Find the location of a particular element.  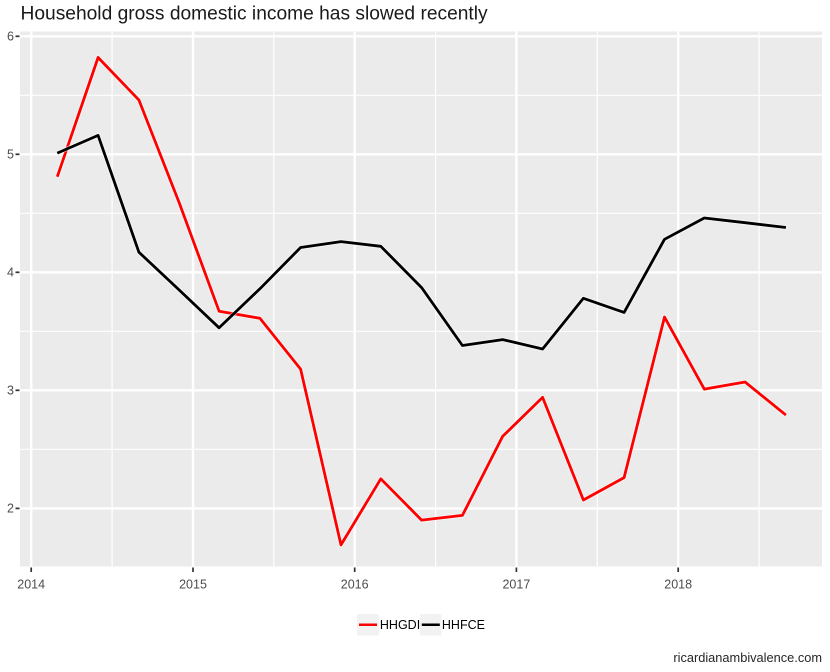

svg-text: HHFCE is located at coordinates (463, 625).